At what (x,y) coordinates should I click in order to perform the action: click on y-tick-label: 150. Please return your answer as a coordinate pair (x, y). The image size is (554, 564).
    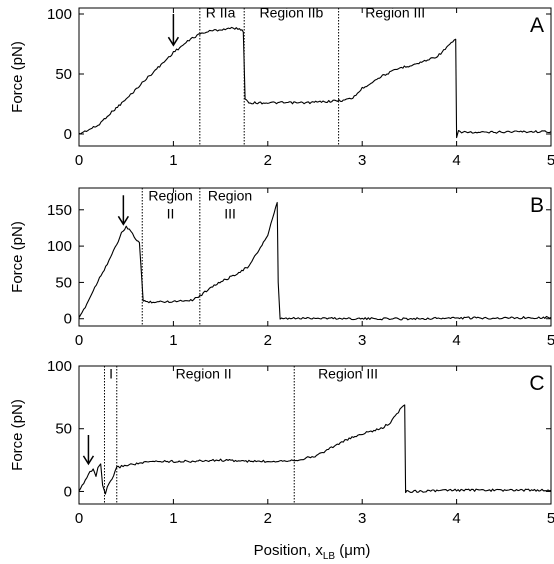
    Looking at the image, I should click on (59, 210).